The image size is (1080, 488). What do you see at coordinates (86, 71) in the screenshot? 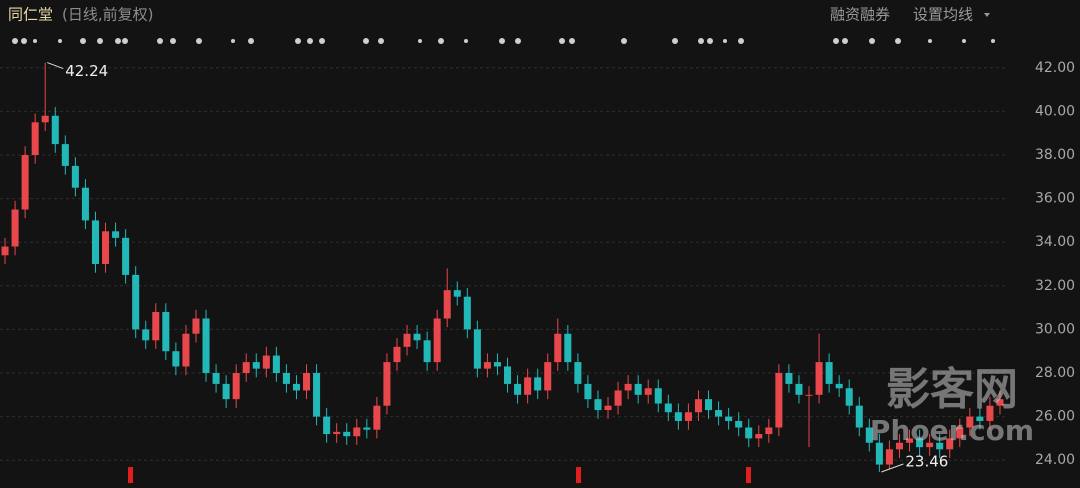
I see `max-annotation: 42.24` at bounding box center [86, 71].